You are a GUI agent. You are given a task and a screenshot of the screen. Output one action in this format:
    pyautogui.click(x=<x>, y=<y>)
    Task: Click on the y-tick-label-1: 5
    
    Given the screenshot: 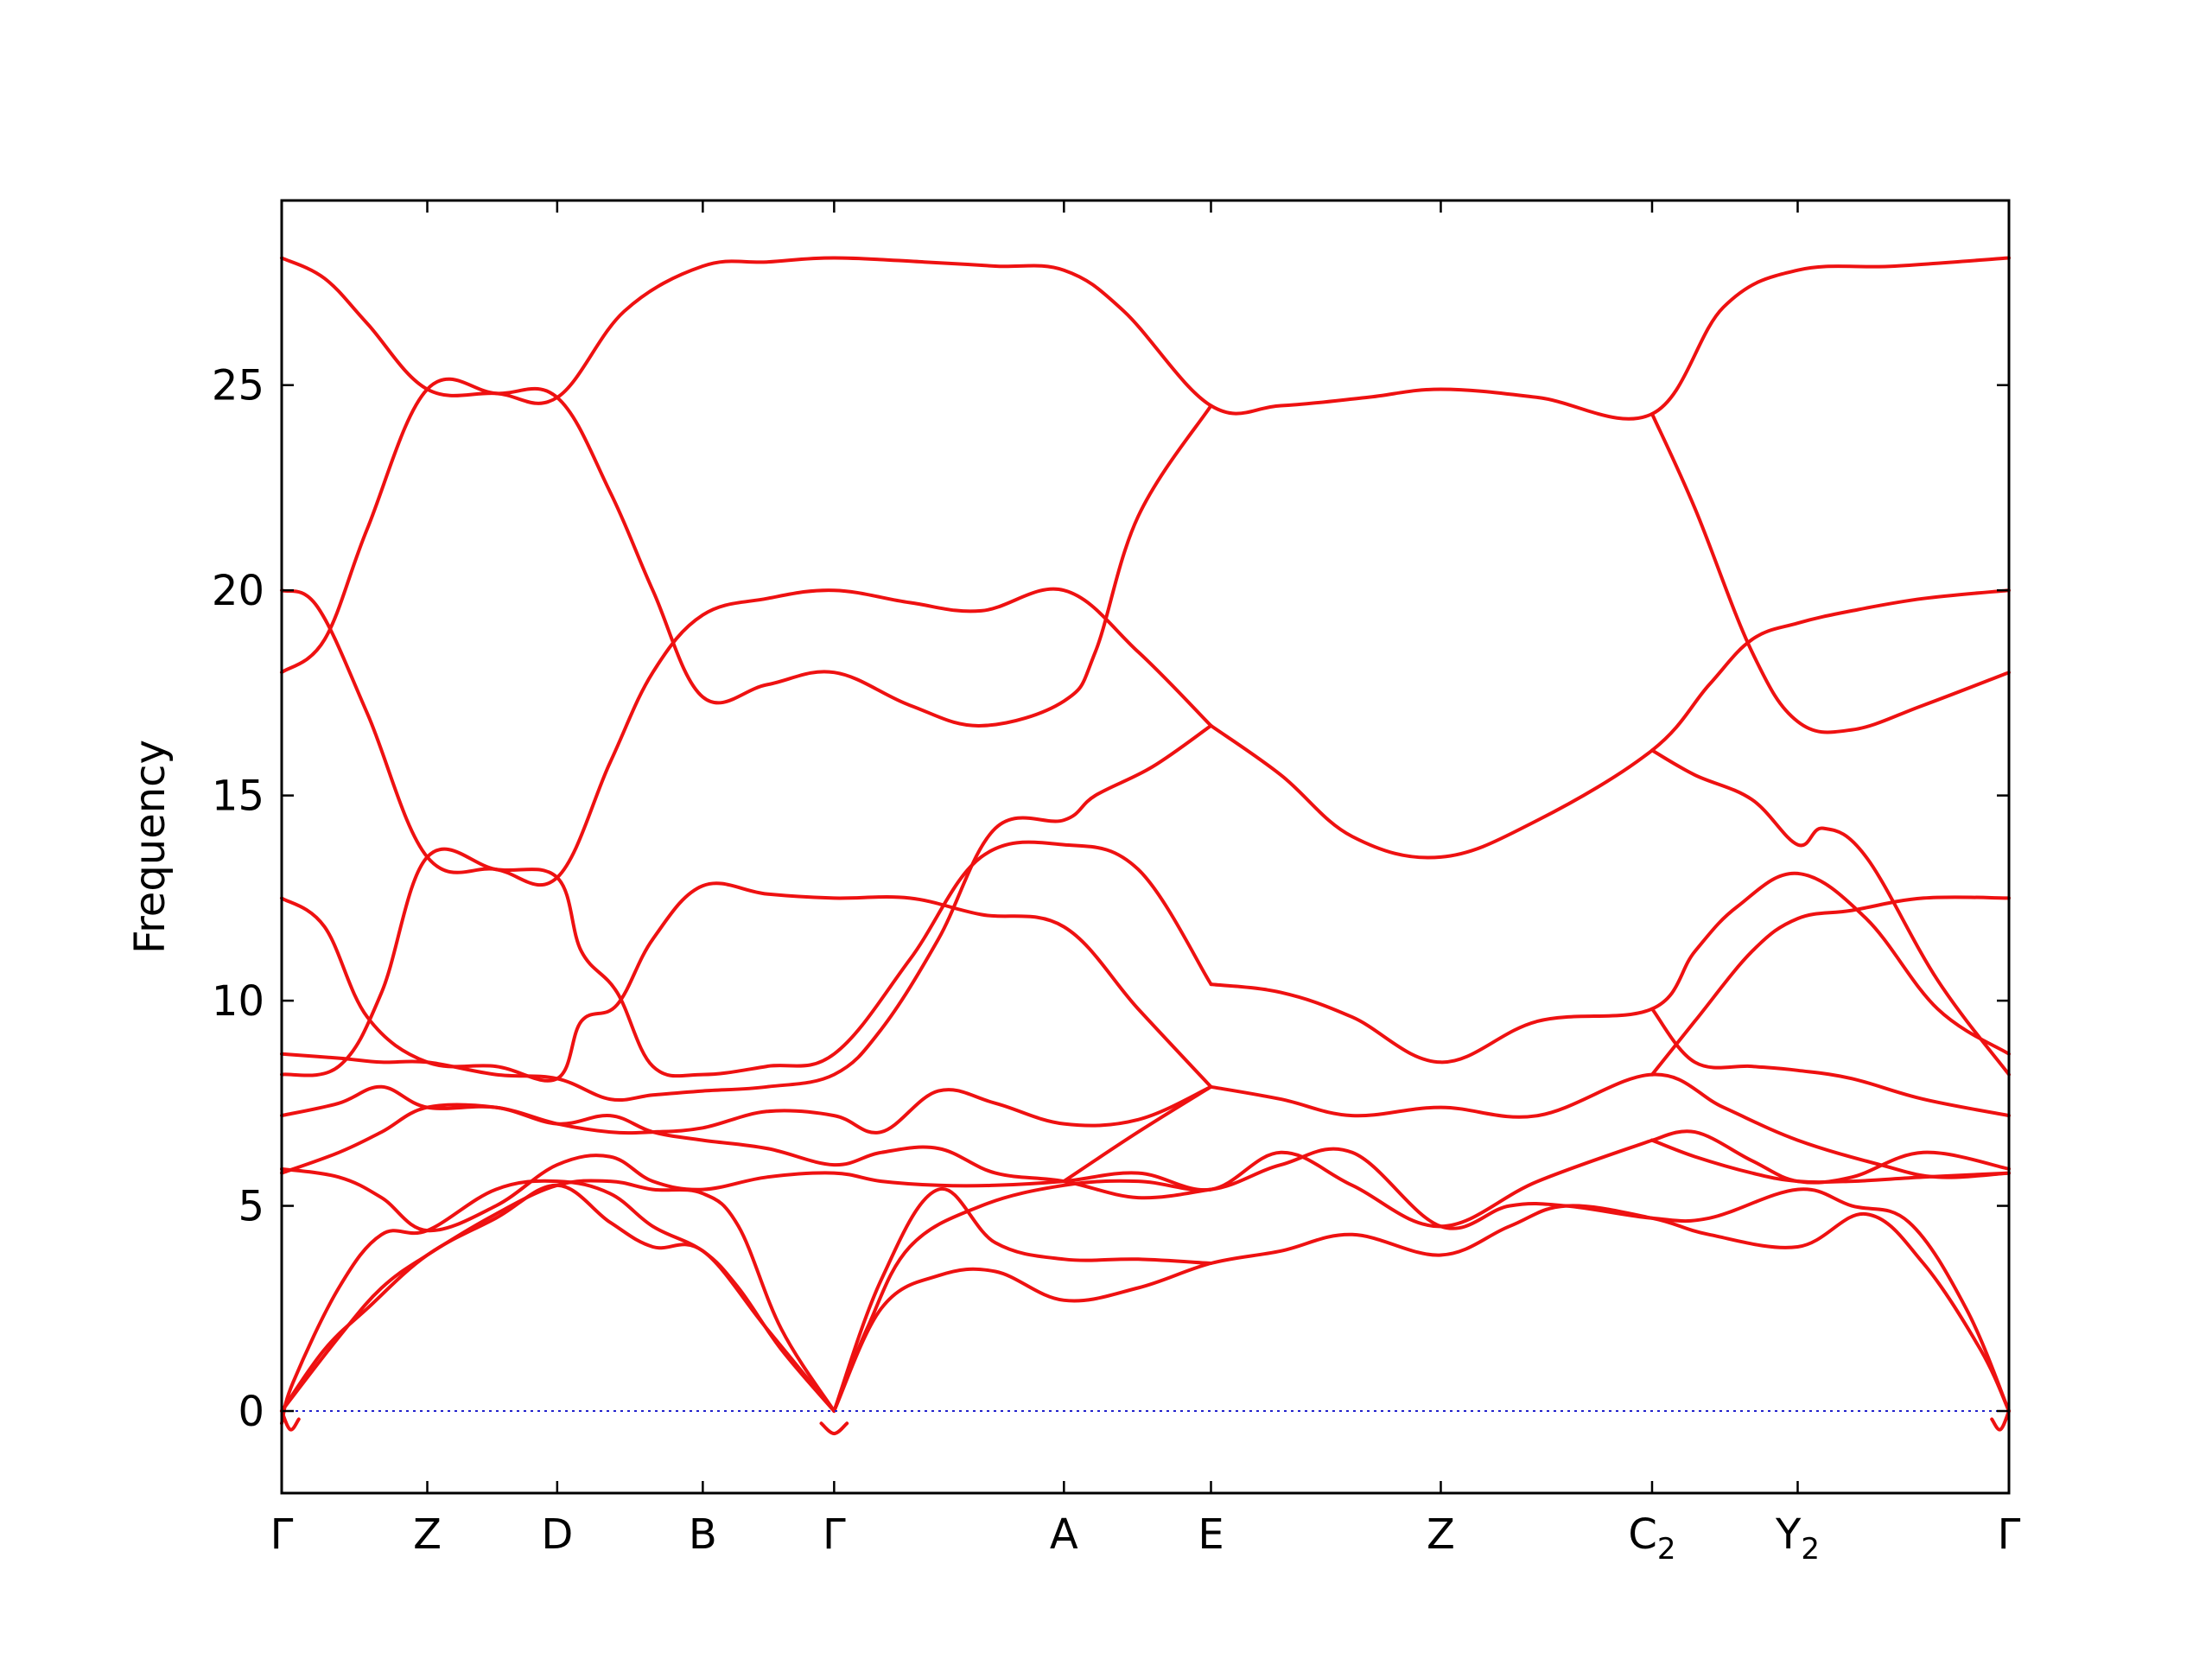 What is the action you would take?
    pyautogui.click(x=251, y=1207)
    